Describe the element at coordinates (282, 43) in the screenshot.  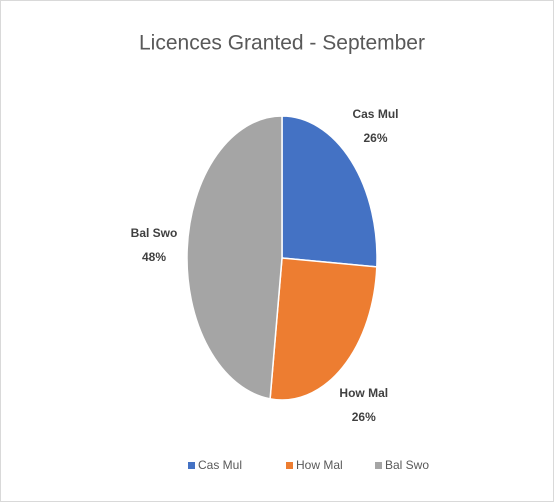
I see `chart-title: Licences Granted - September` at that location.